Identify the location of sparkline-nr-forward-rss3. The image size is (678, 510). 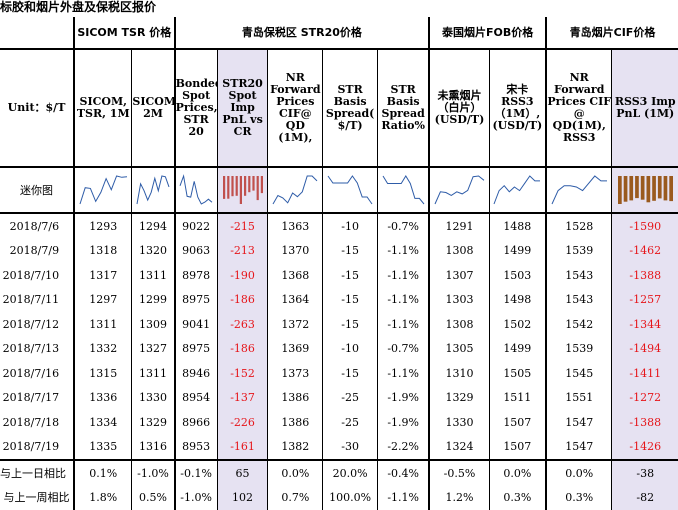
(579, 190).